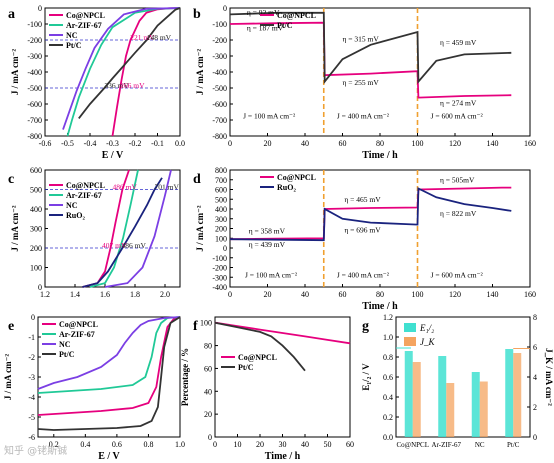  What do you see at coordinates (34, 136) in the screenshot?
I see `y-tick-label: -800` at bounding box center [34, 136].